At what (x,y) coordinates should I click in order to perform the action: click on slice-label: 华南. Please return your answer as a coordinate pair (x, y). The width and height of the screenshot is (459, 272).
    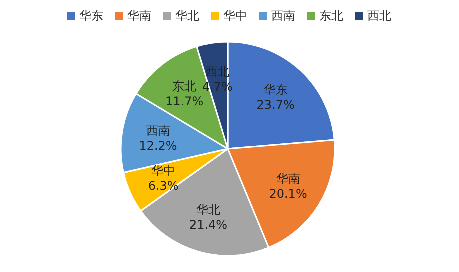
    Looking at the image, I should click on (288, 179).